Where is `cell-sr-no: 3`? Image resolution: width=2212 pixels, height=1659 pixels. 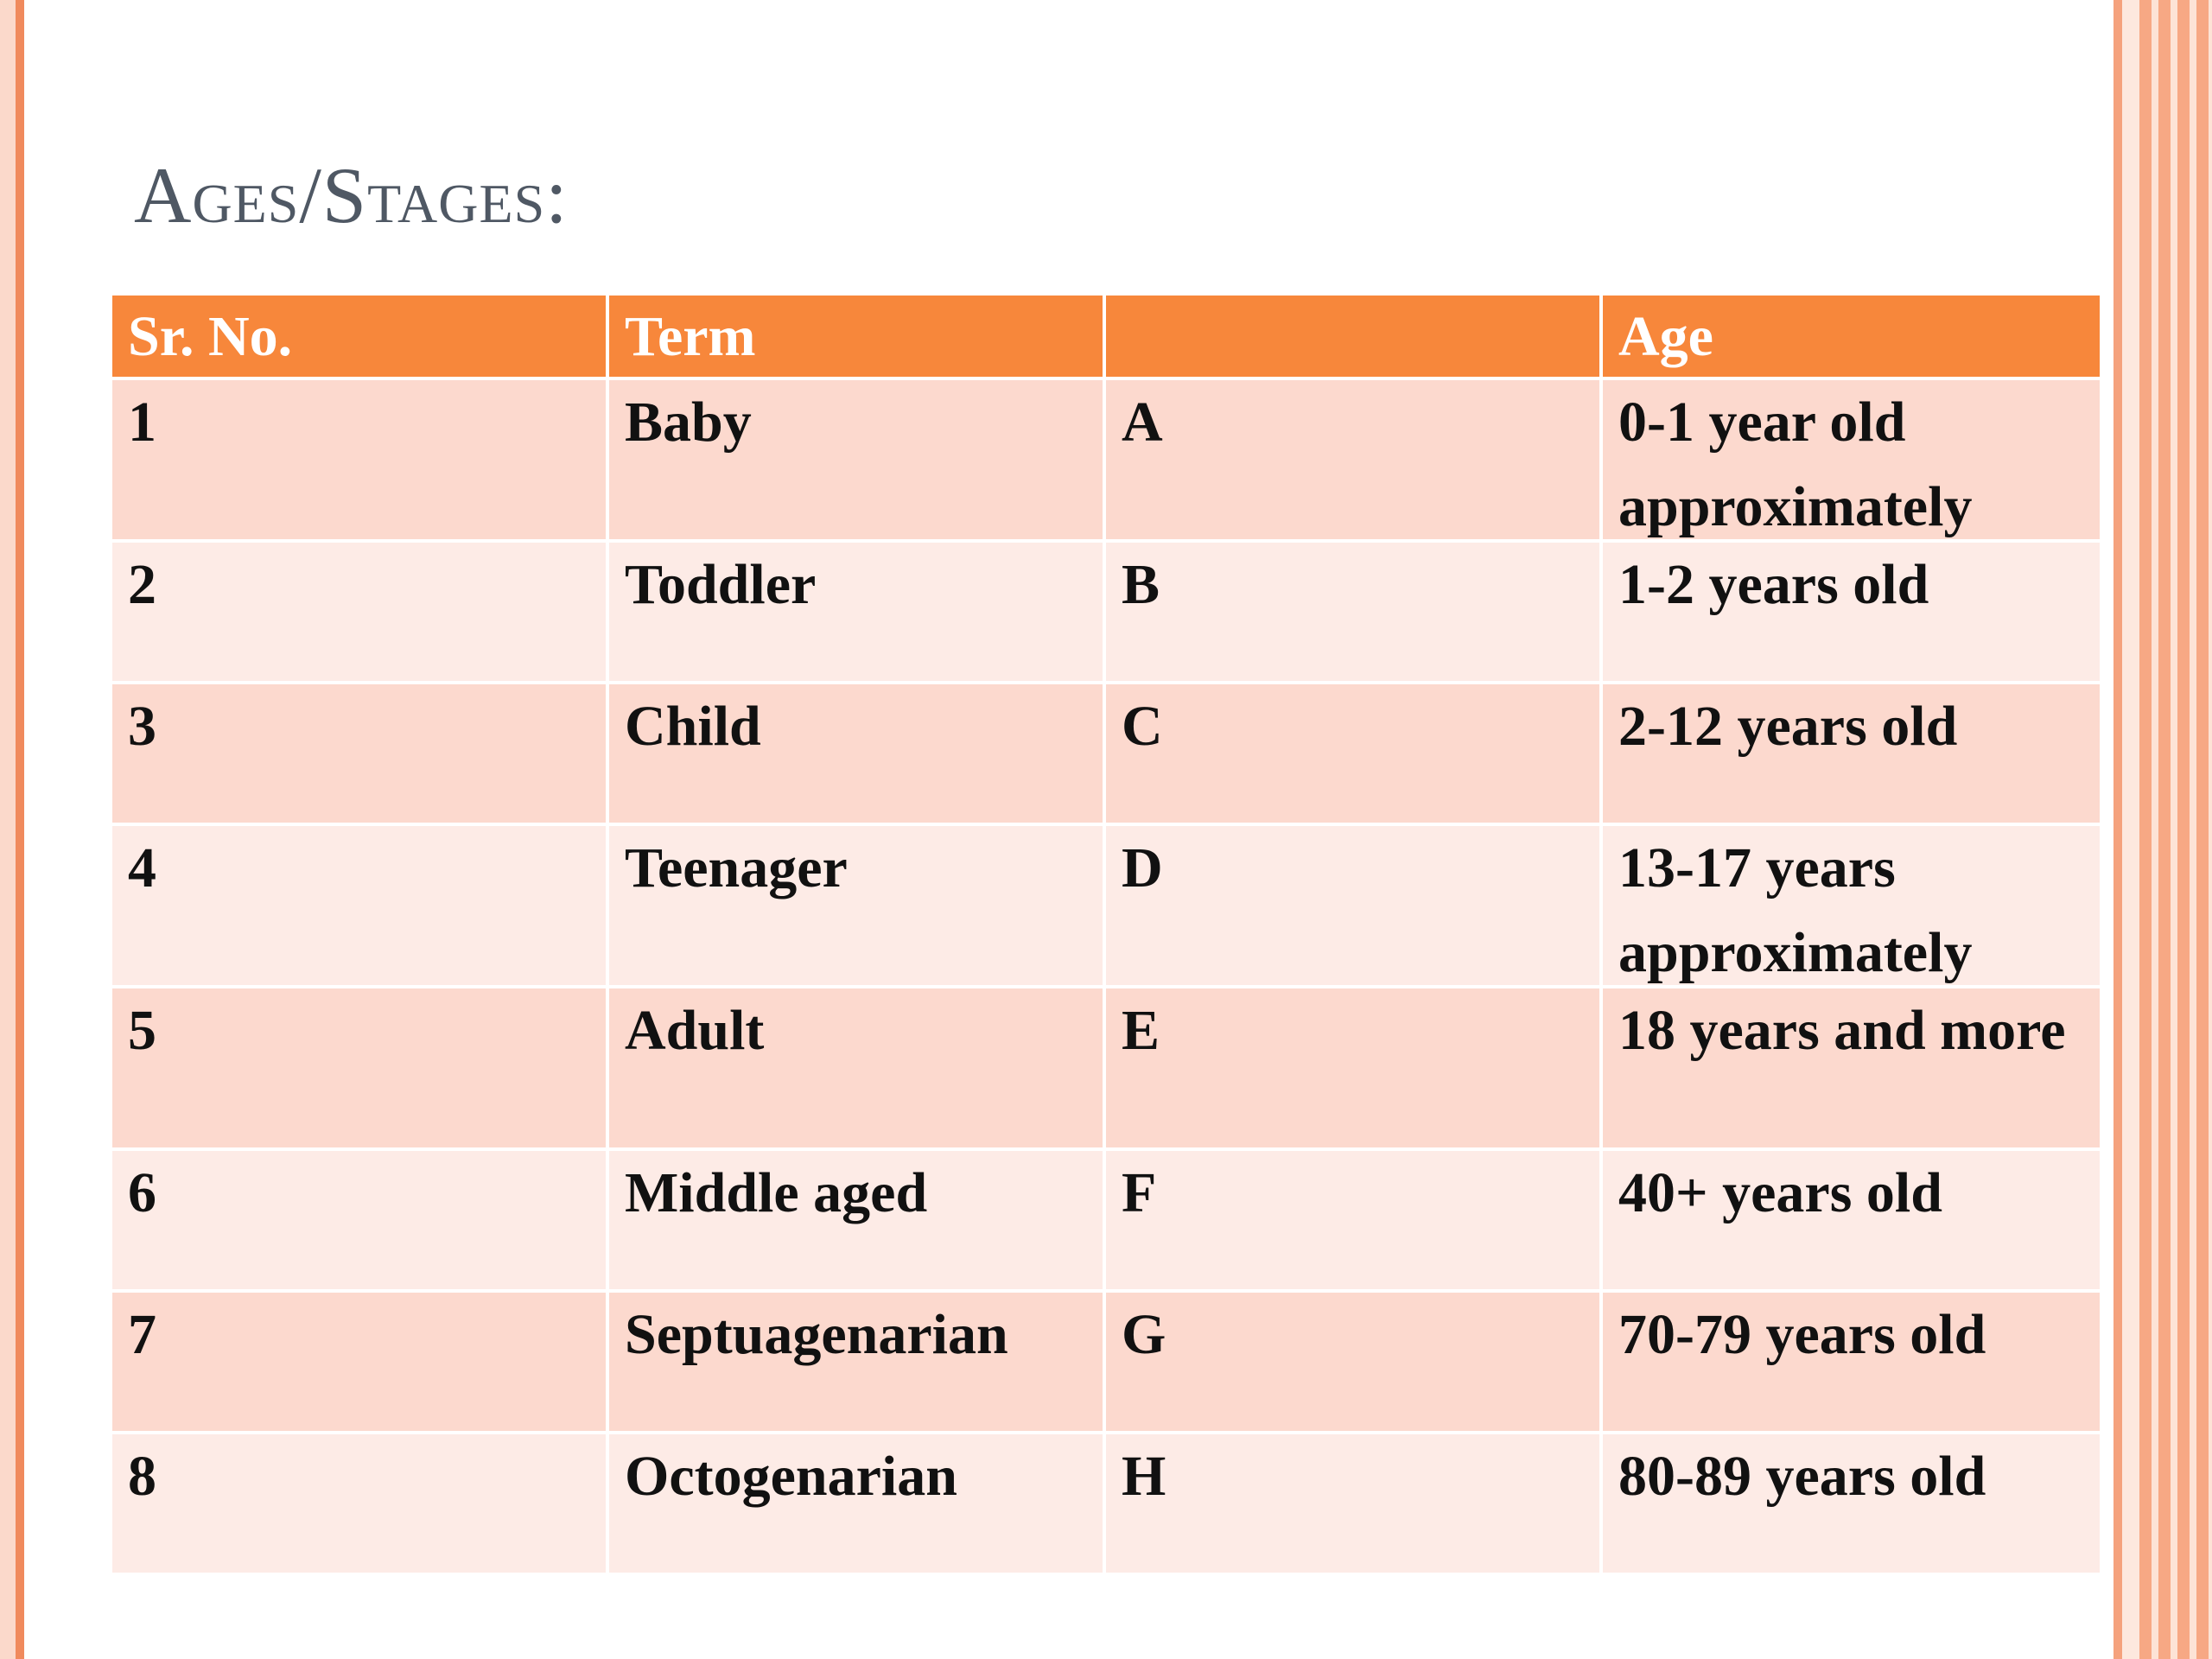 cell-sr-no: 3 is located at coordinates (360, 755).